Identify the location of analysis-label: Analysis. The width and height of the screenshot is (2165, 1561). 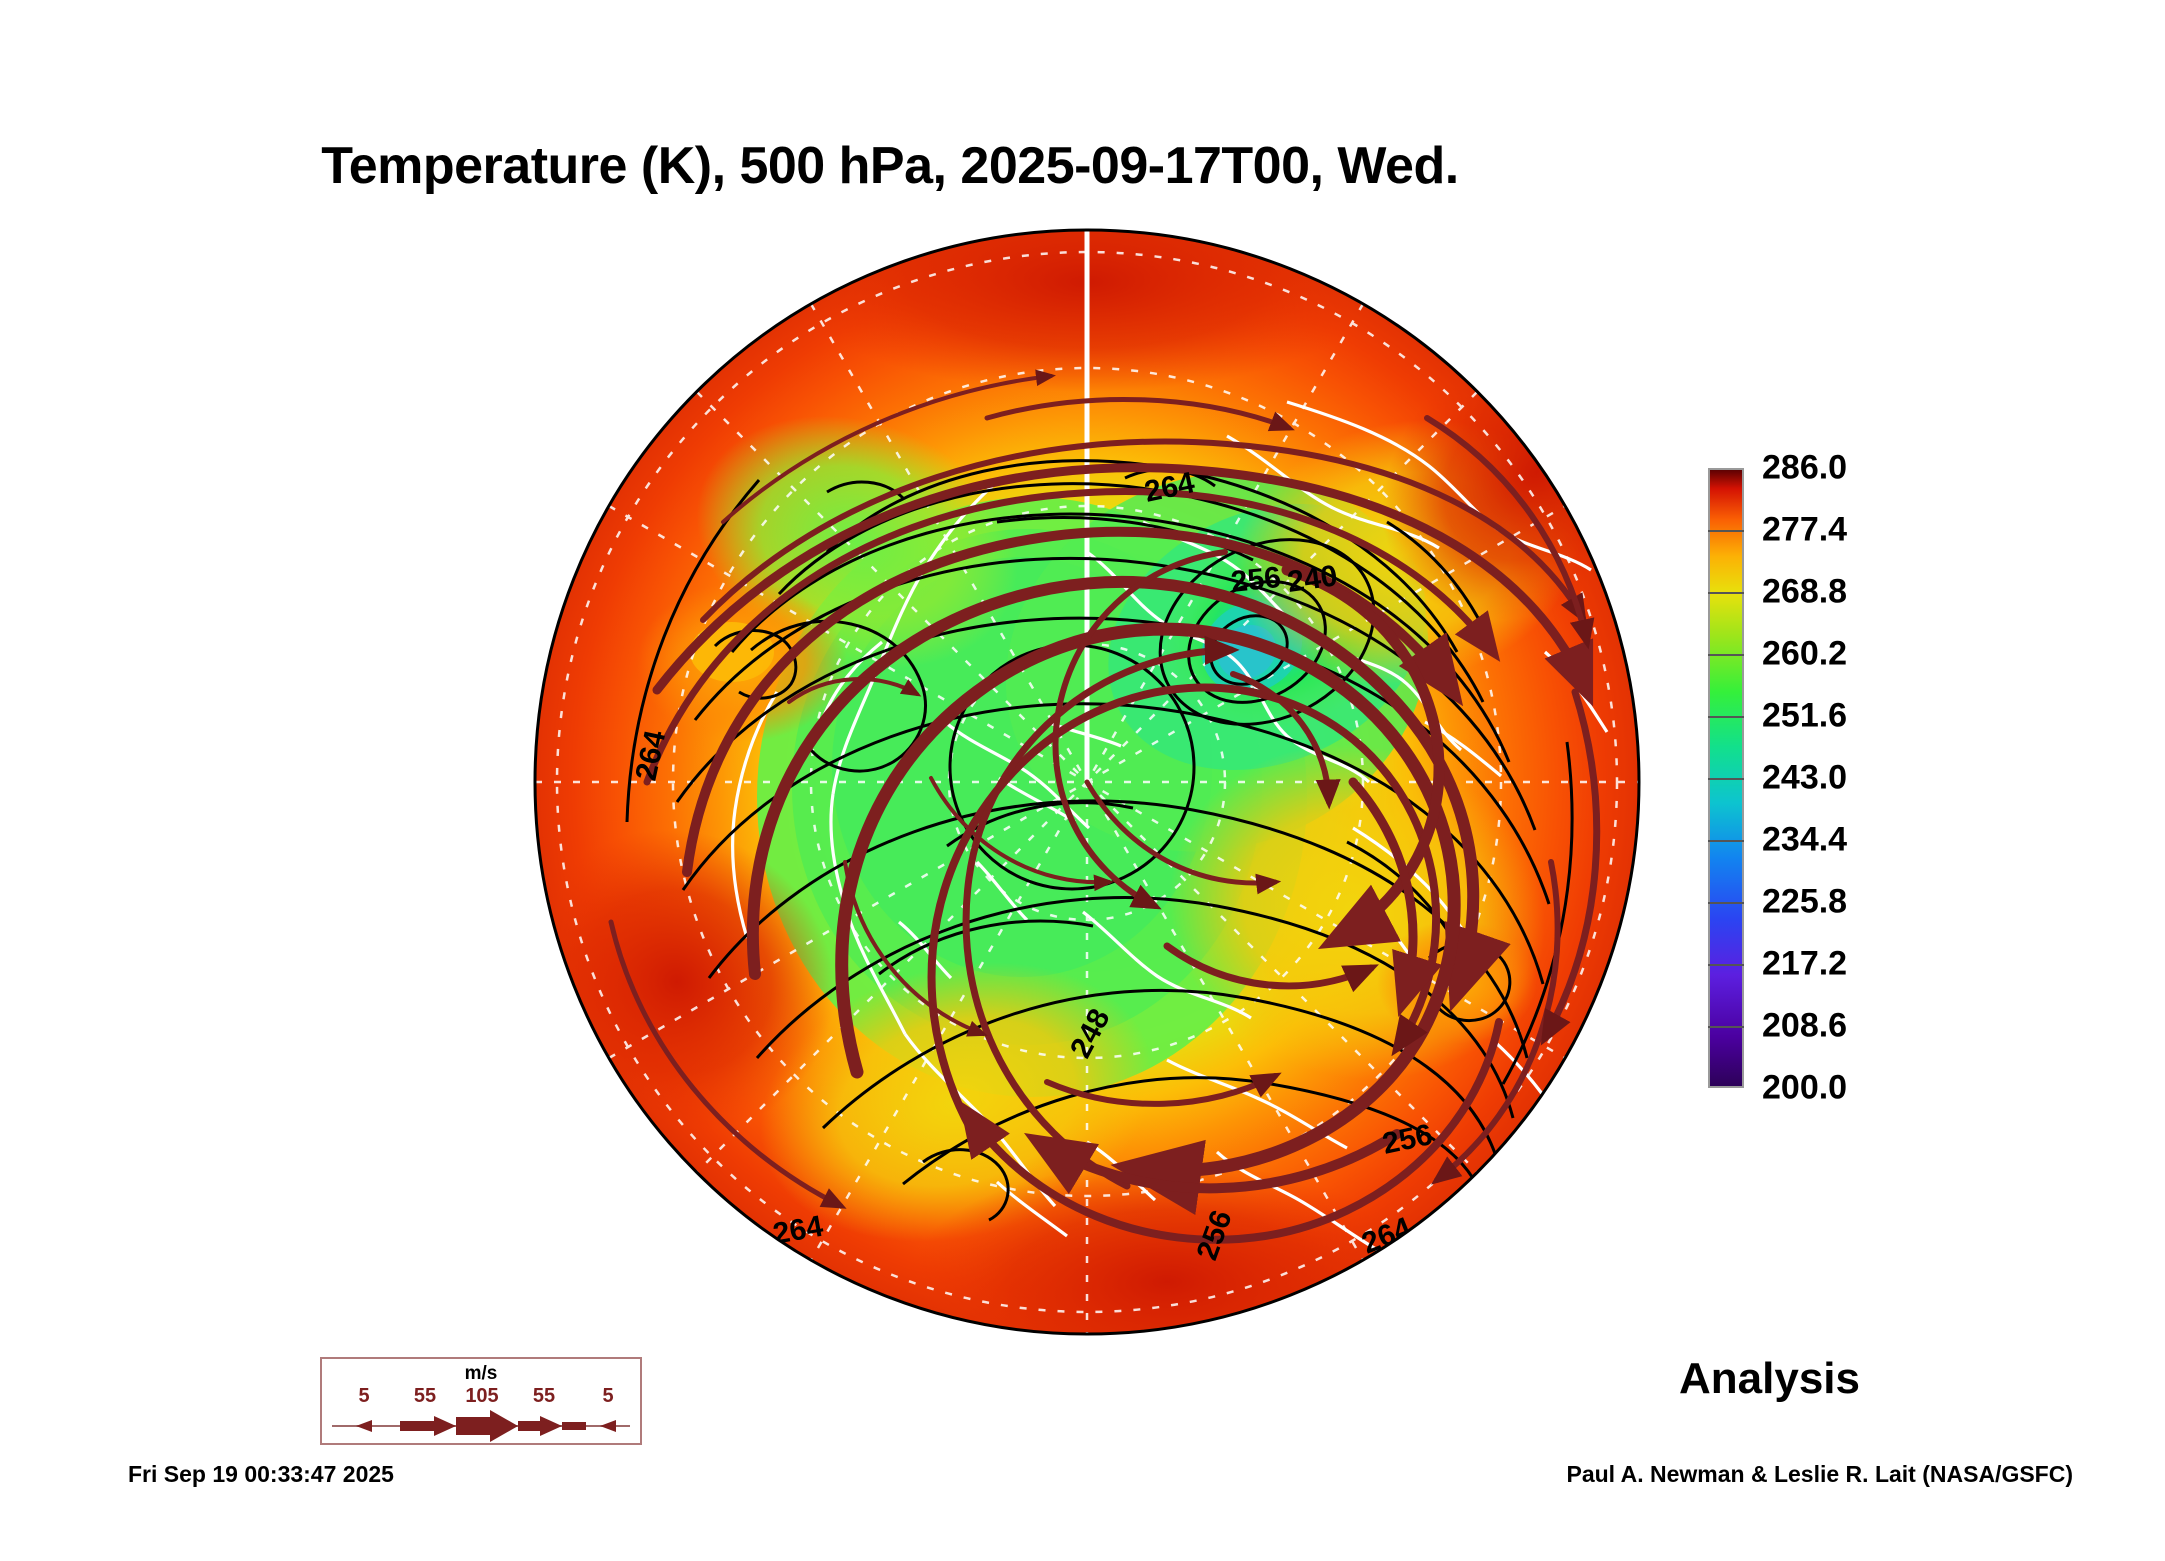
(1769, 1378).